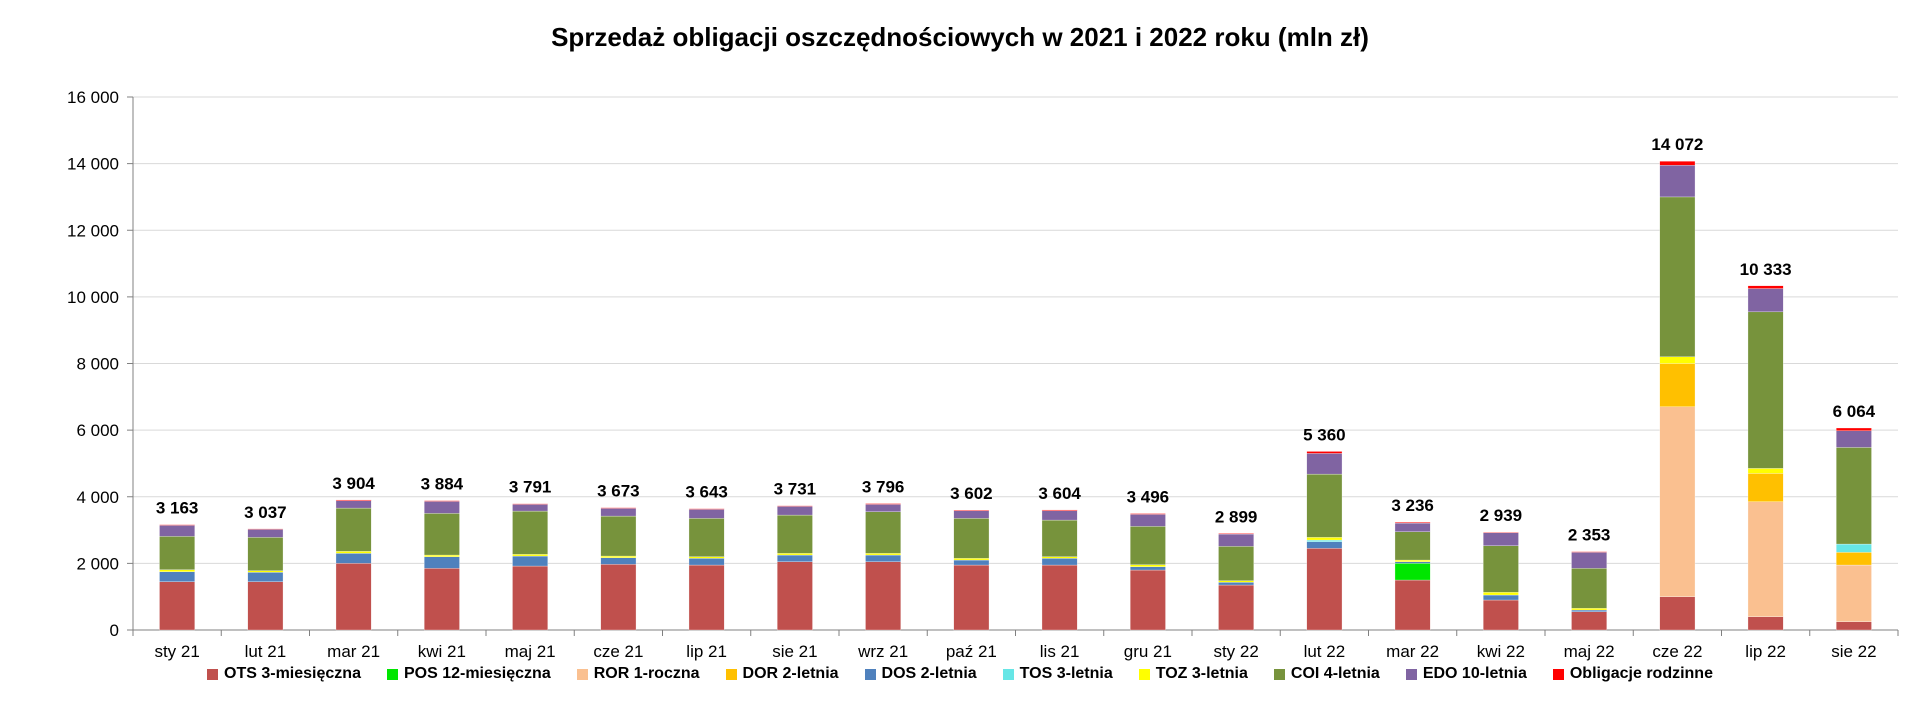 This screenshot has width=1920, height=725. What do you see at coordinates (97, 364) in the screenshot?
I see `y-tick-label: 8 000` at bounding box center [97, 364].